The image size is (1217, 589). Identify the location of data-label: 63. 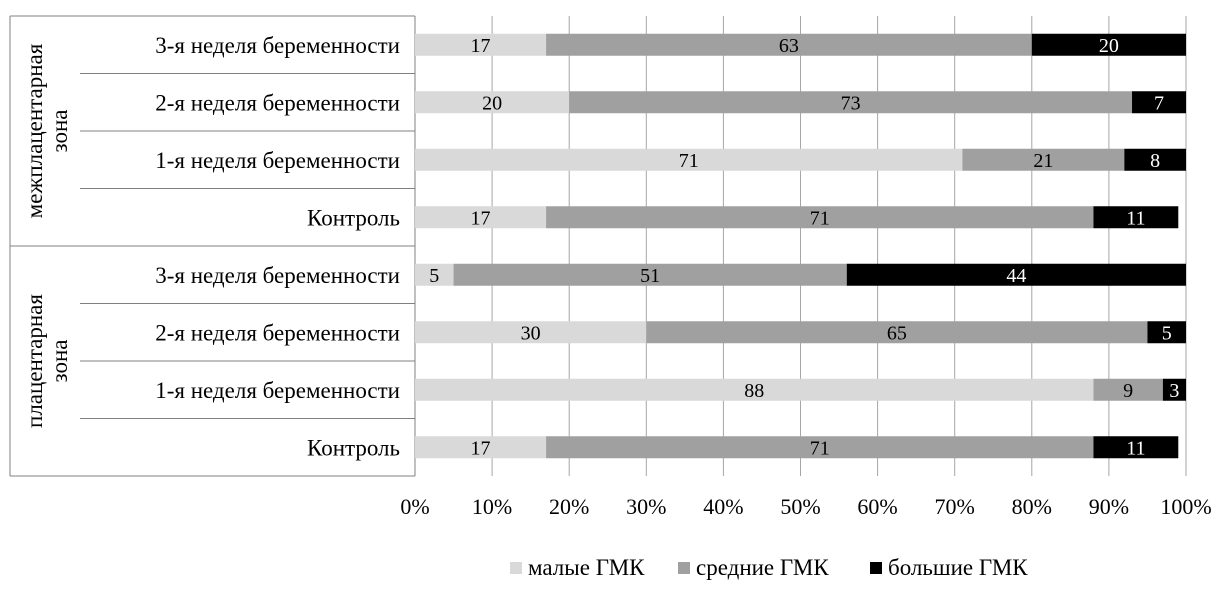
(789, 46).